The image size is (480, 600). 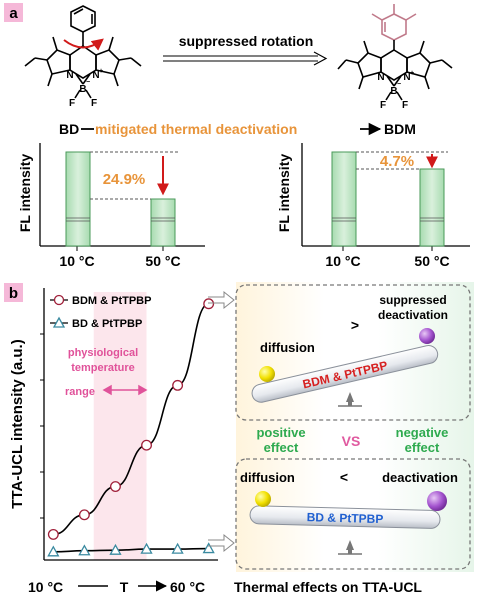 What do you see at coordinates (103, 368) in the screenshot?
I see `region-label-2: temperature` at bounding box center [103, 368].